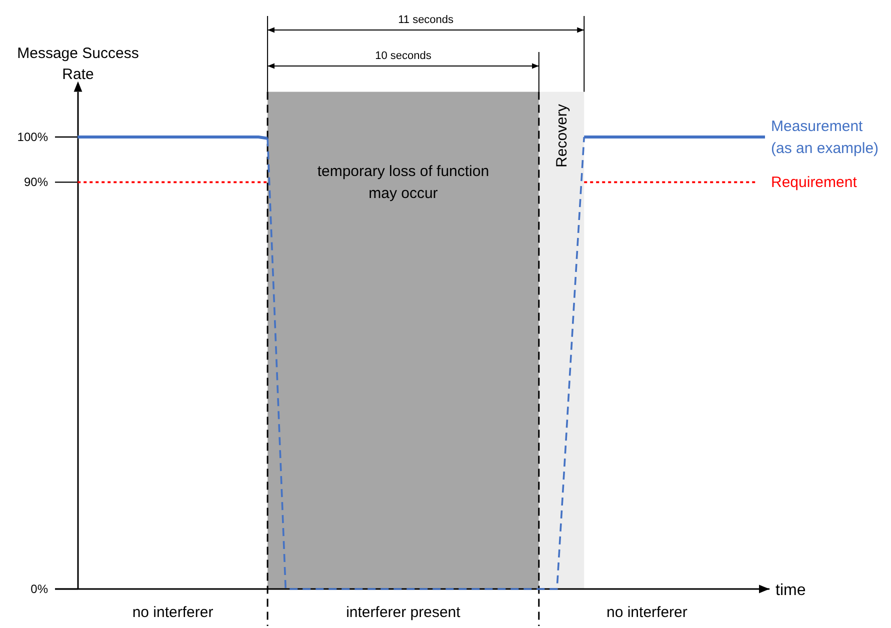 The width and height of the screenshot is (891, 628). What do you see at coordinates (36, 182) in the screenshot?
I see `y-tick-label: 90%` at bounding box center [36, 182].